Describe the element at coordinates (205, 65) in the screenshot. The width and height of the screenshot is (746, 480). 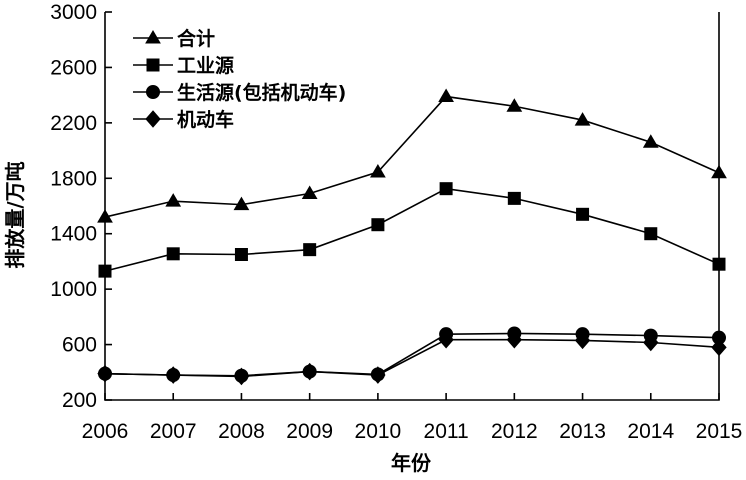
I see `legend-label: 工业源` at that location.